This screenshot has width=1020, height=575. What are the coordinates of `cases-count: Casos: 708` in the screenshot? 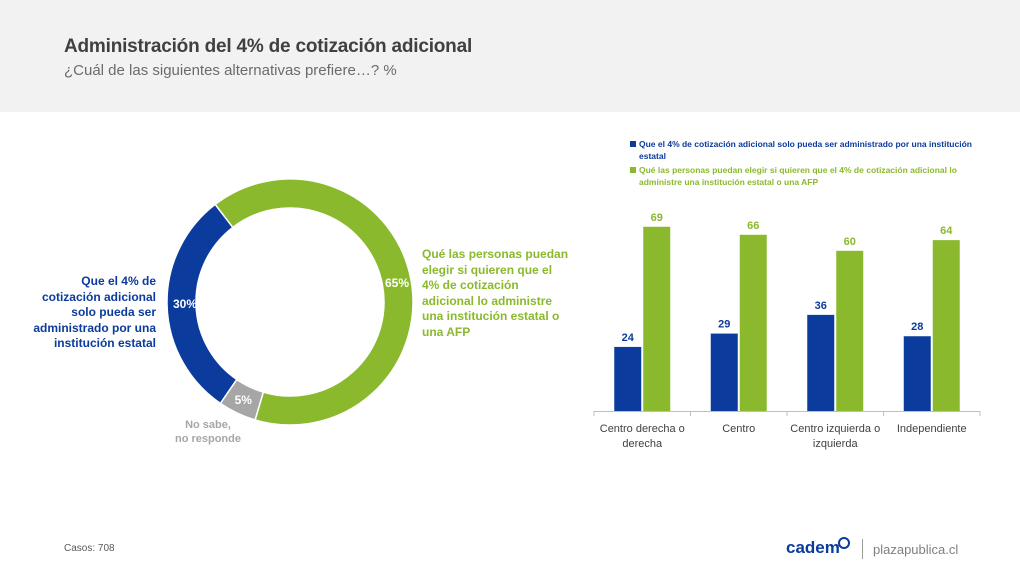 It's located at (89, 548).